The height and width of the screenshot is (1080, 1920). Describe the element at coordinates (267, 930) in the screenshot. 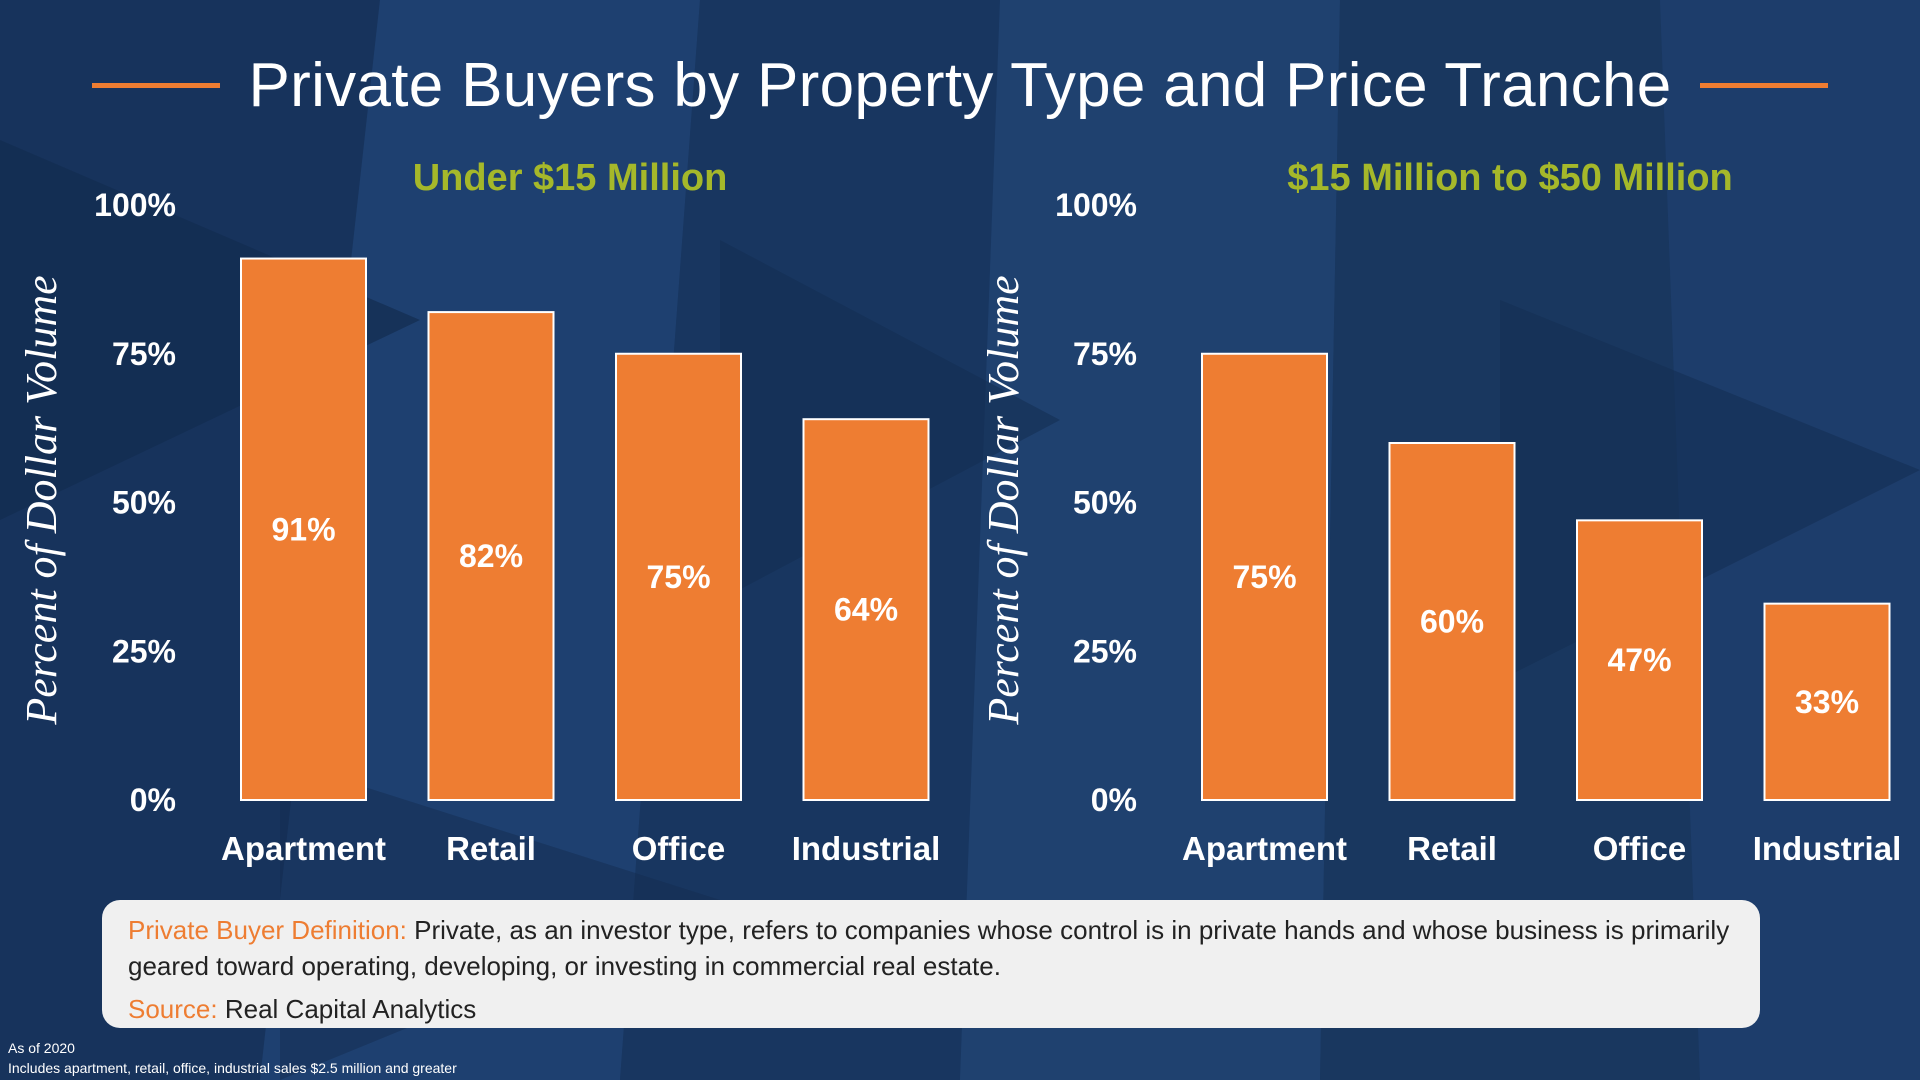

I see `definition-label: Private Buyer Definition:` at that location.